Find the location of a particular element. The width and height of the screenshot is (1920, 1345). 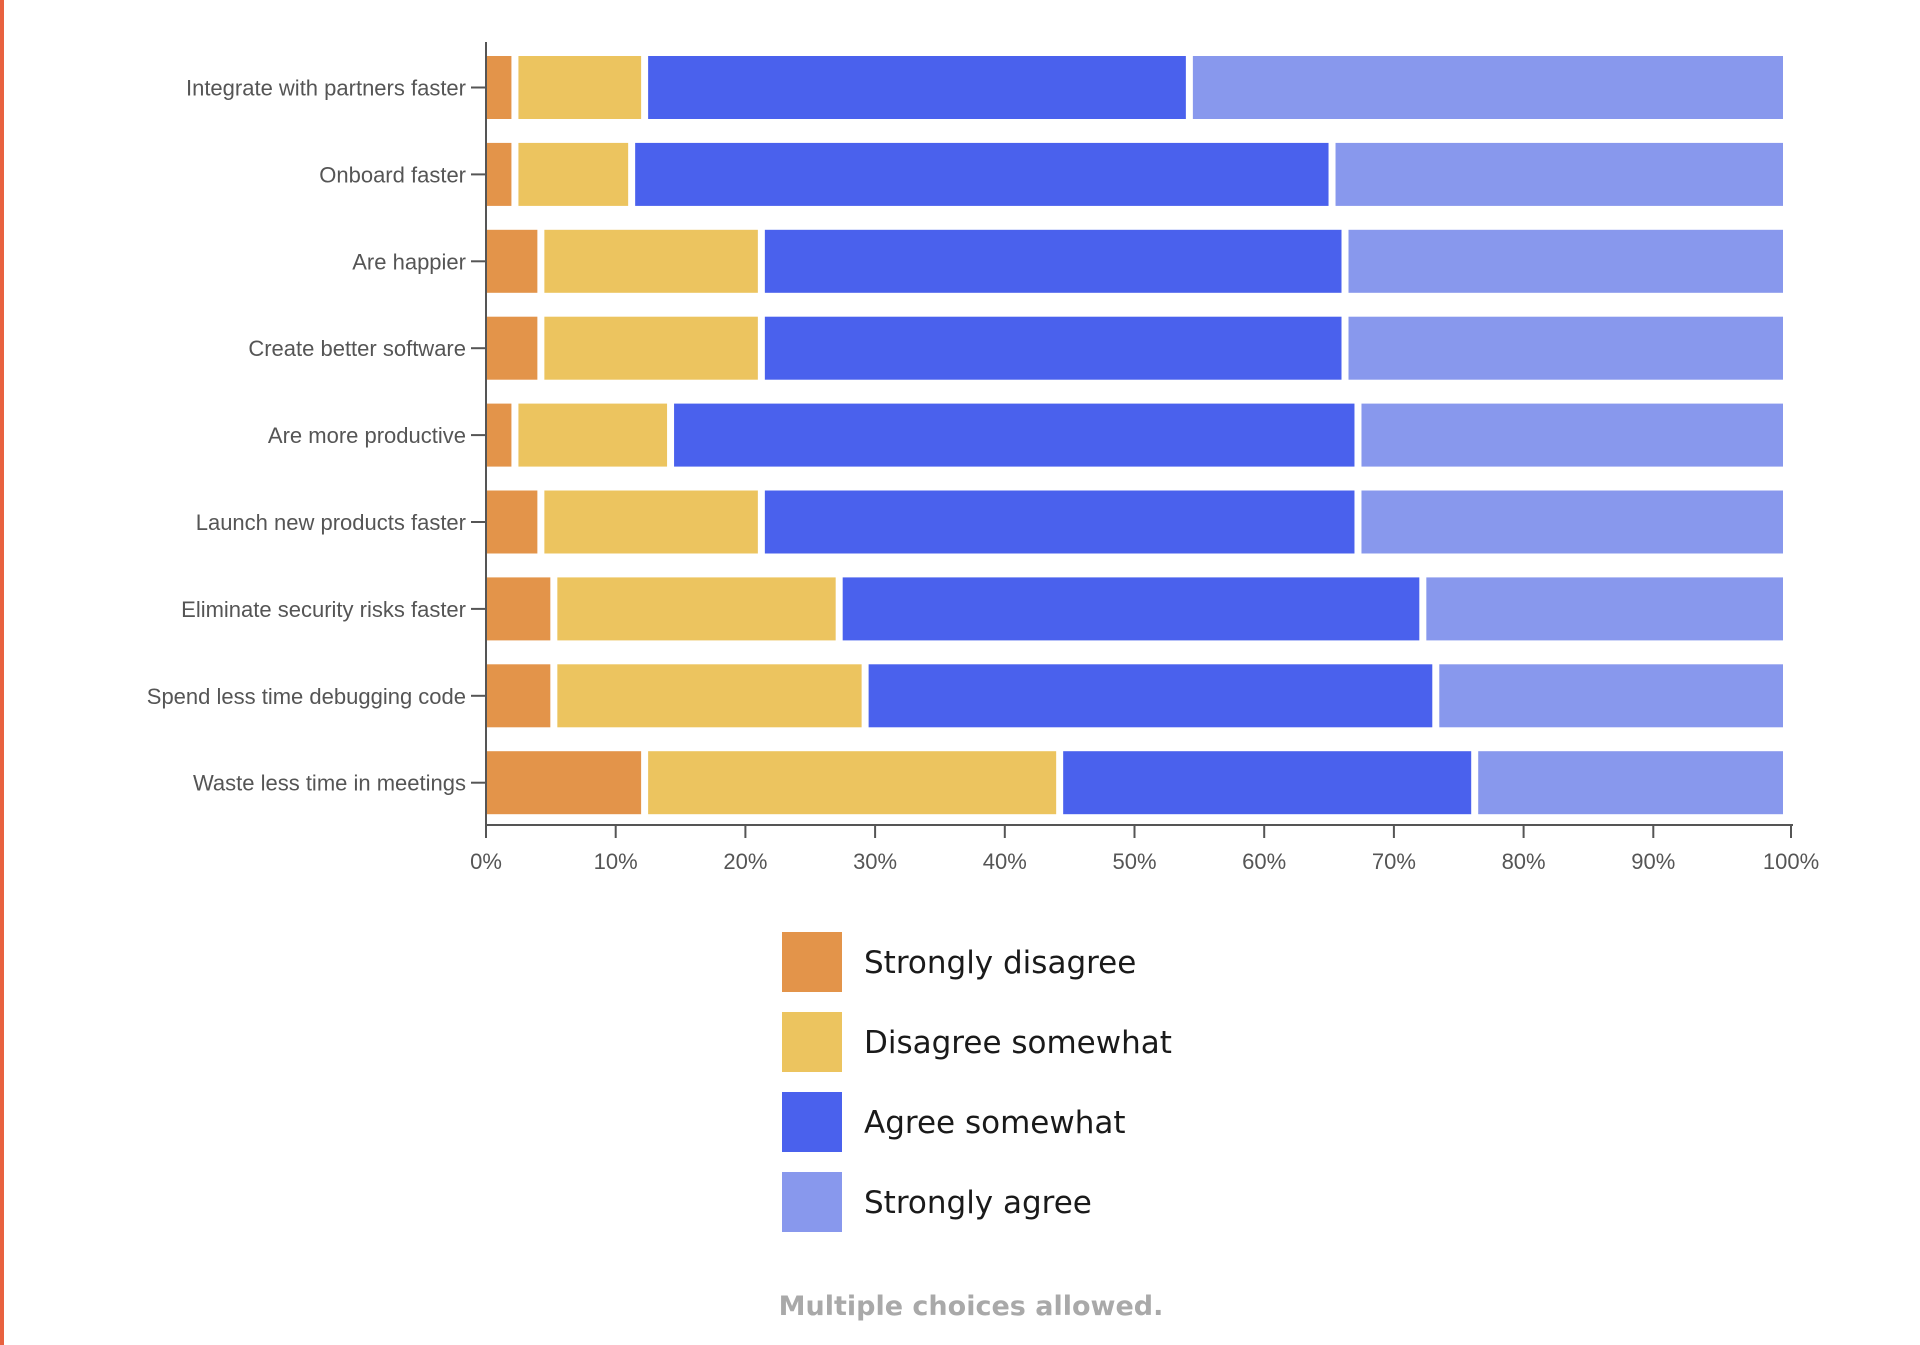

x-tick-label: 60% is located at coordinates (1264, 861).